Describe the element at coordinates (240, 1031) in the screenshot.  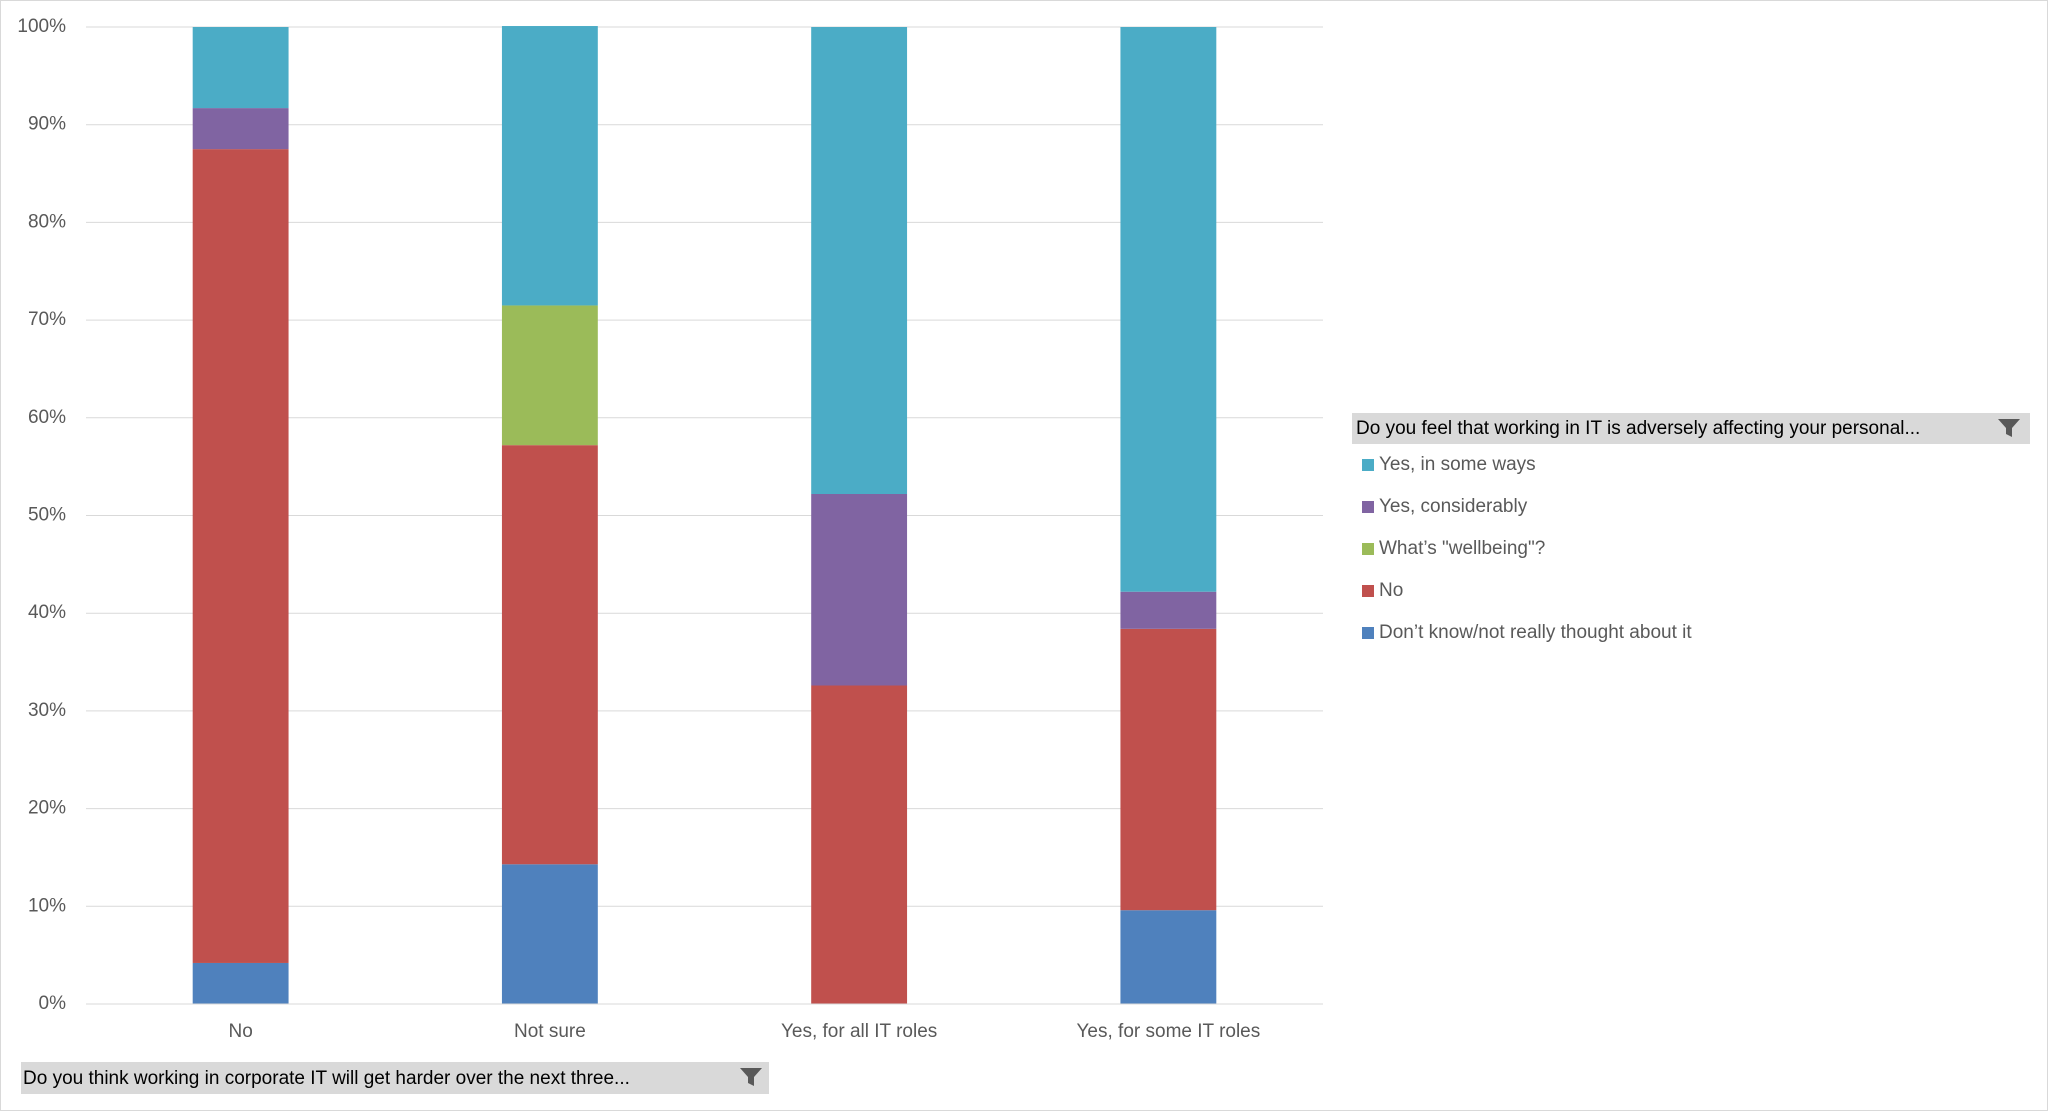
I see `x-tick-label: No` at that location.